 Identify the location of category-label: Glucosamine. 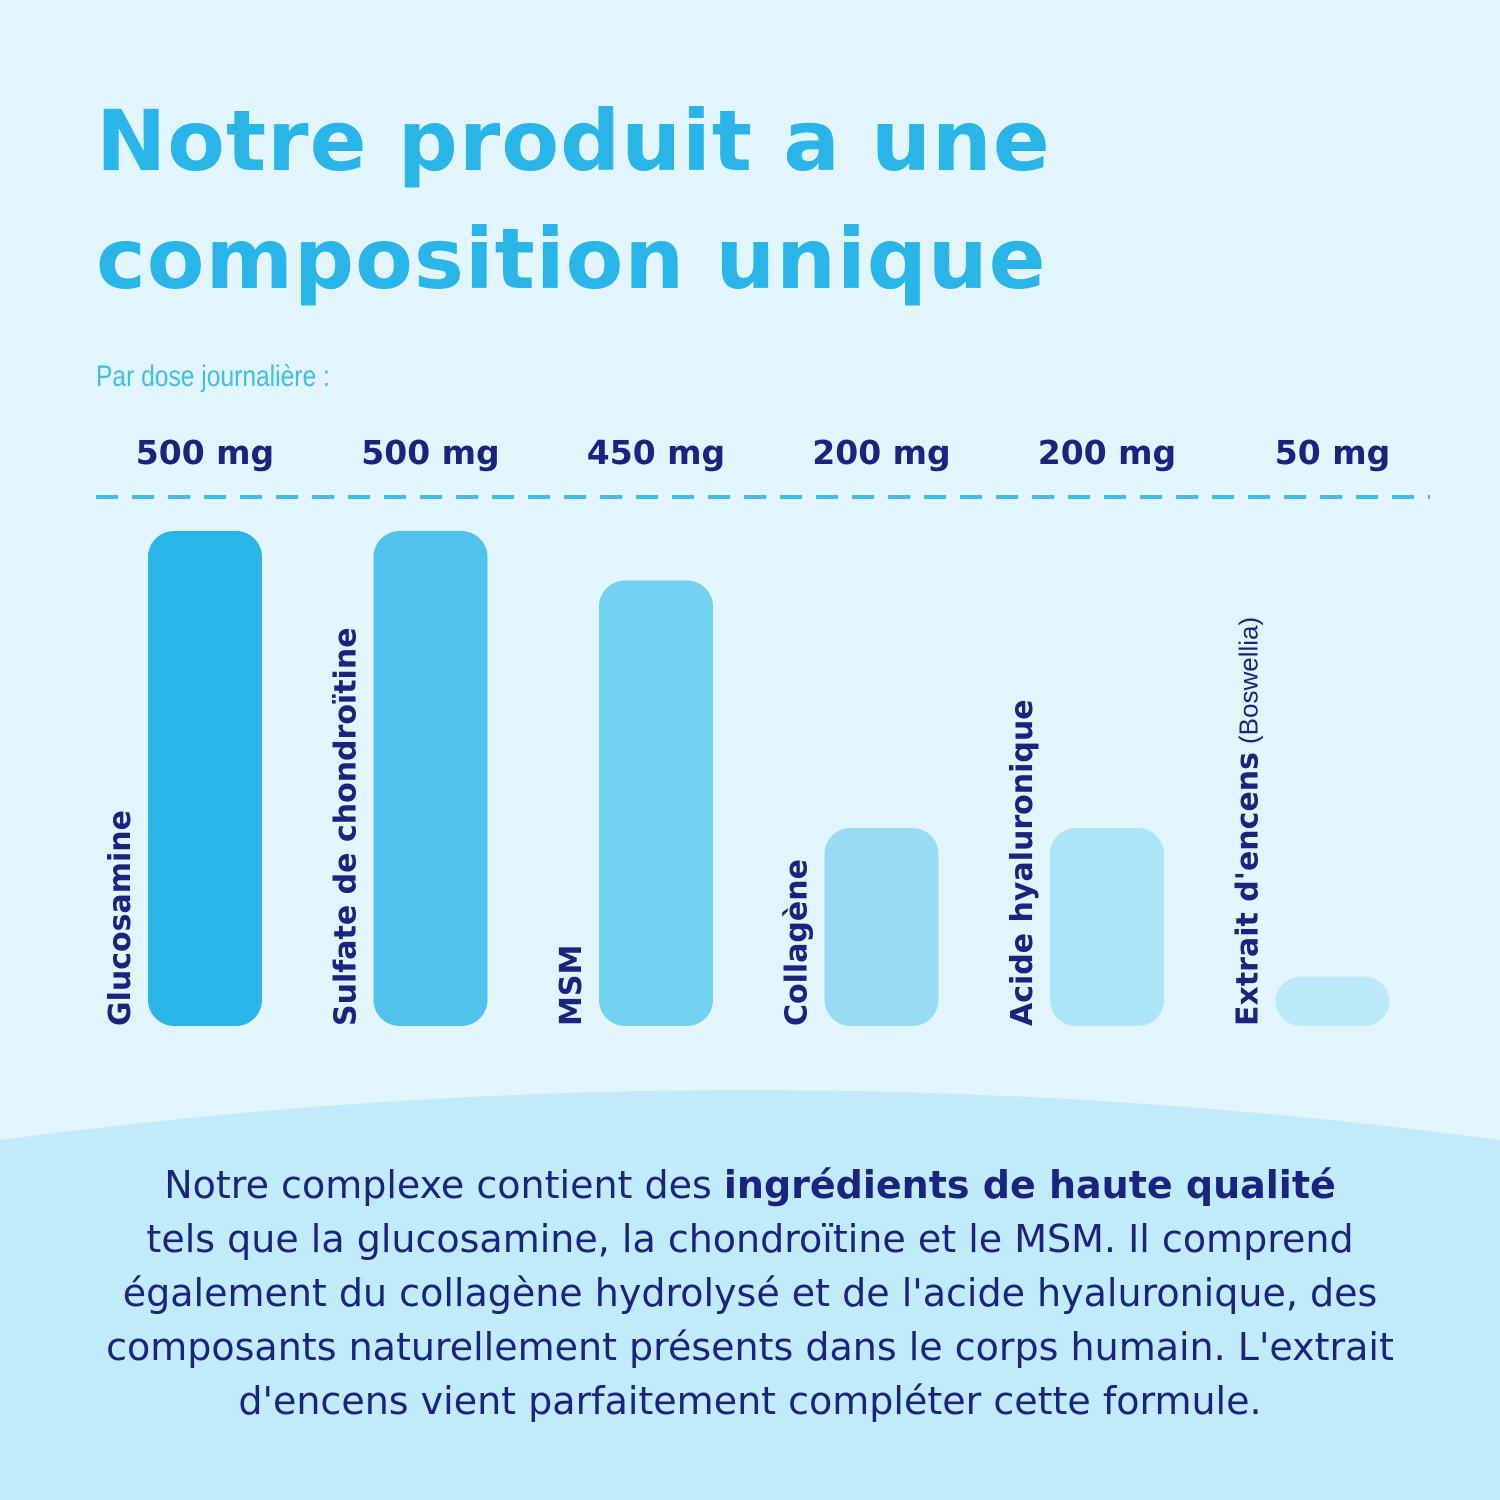
(120, 918).